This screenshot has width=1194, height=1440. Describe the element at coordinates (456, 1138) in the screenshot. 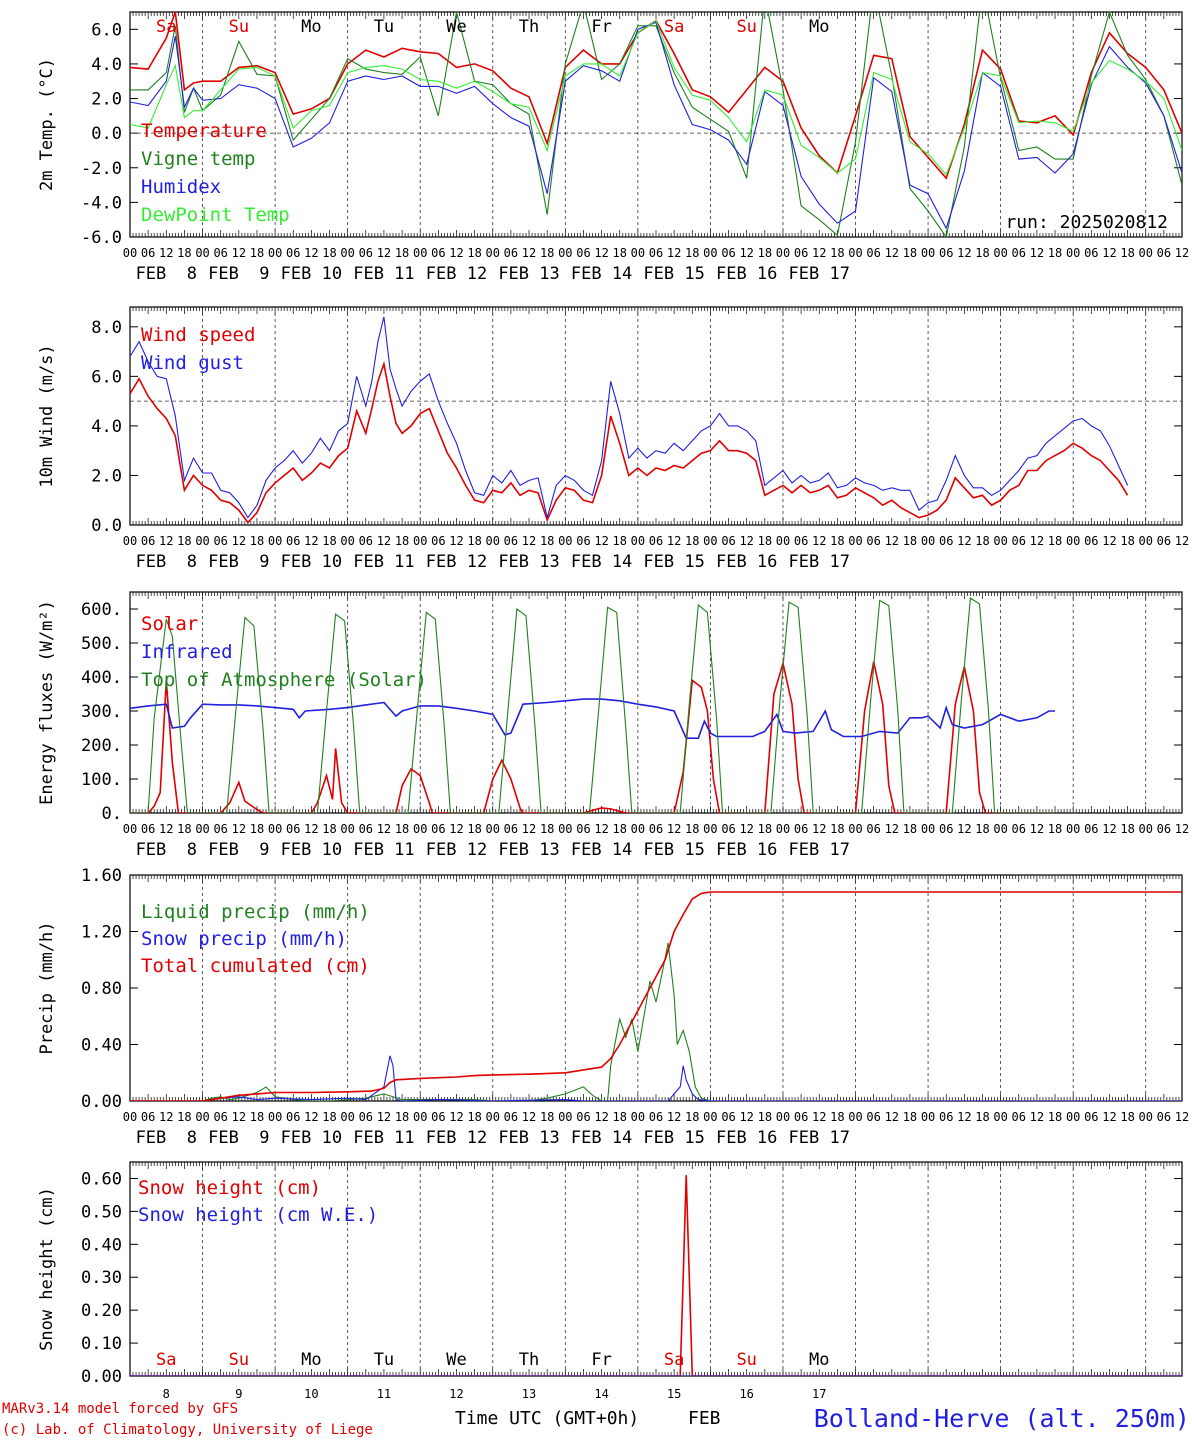

I see `day-label: FEB 12` at that location.